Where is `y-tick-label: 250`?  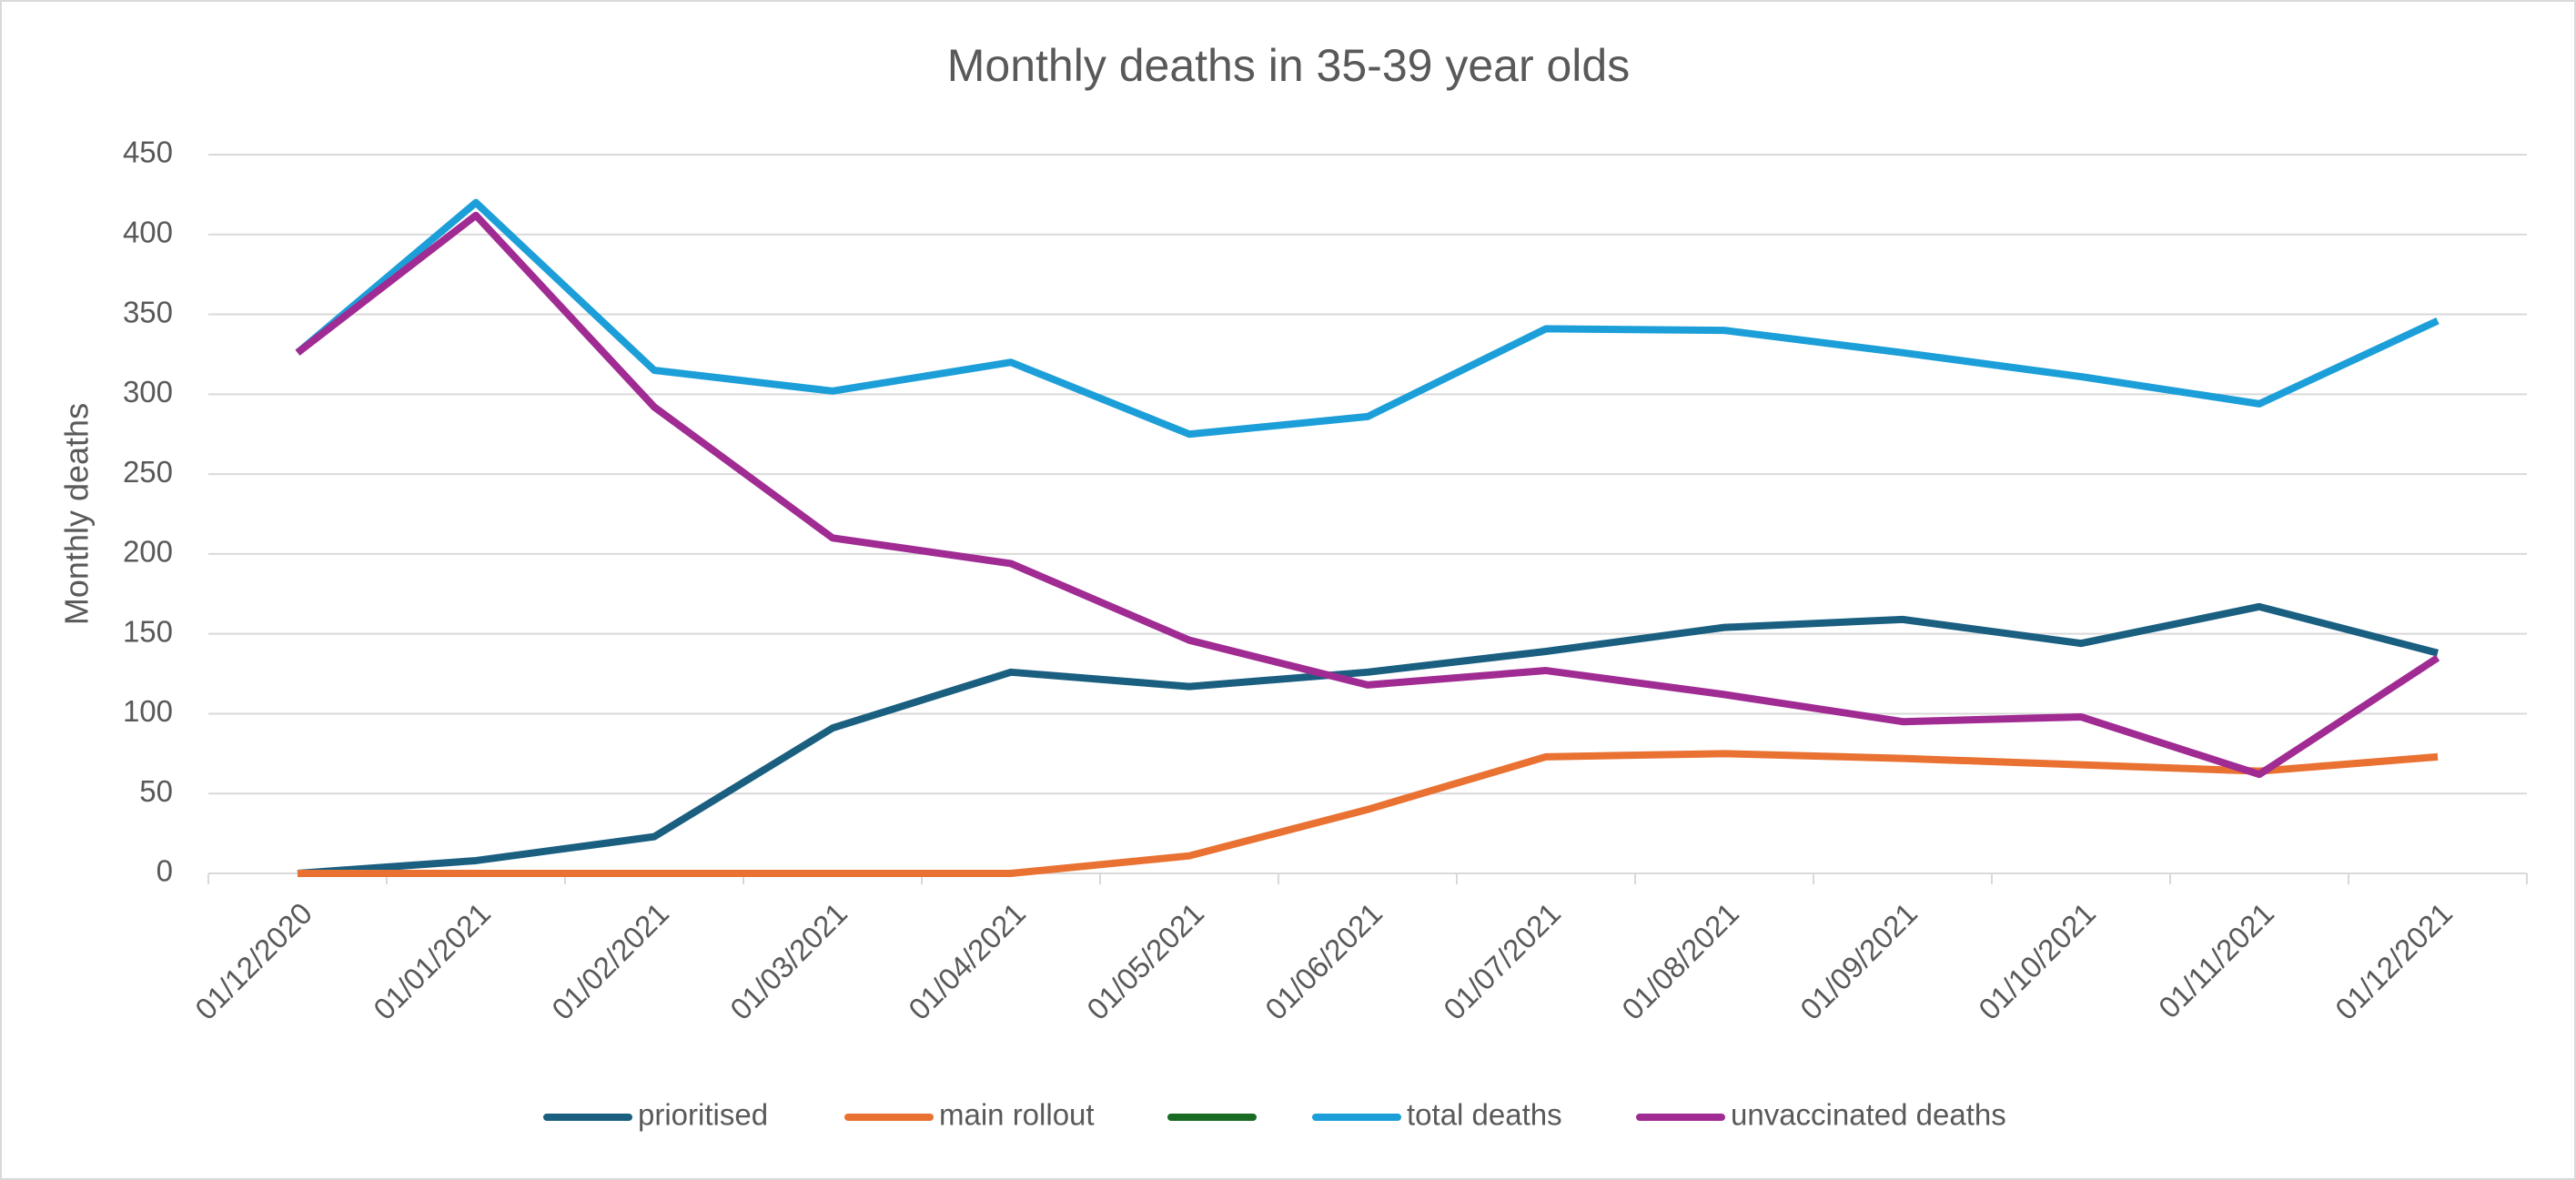
y-tick-label: 250 is located at coordinates (148, 472).